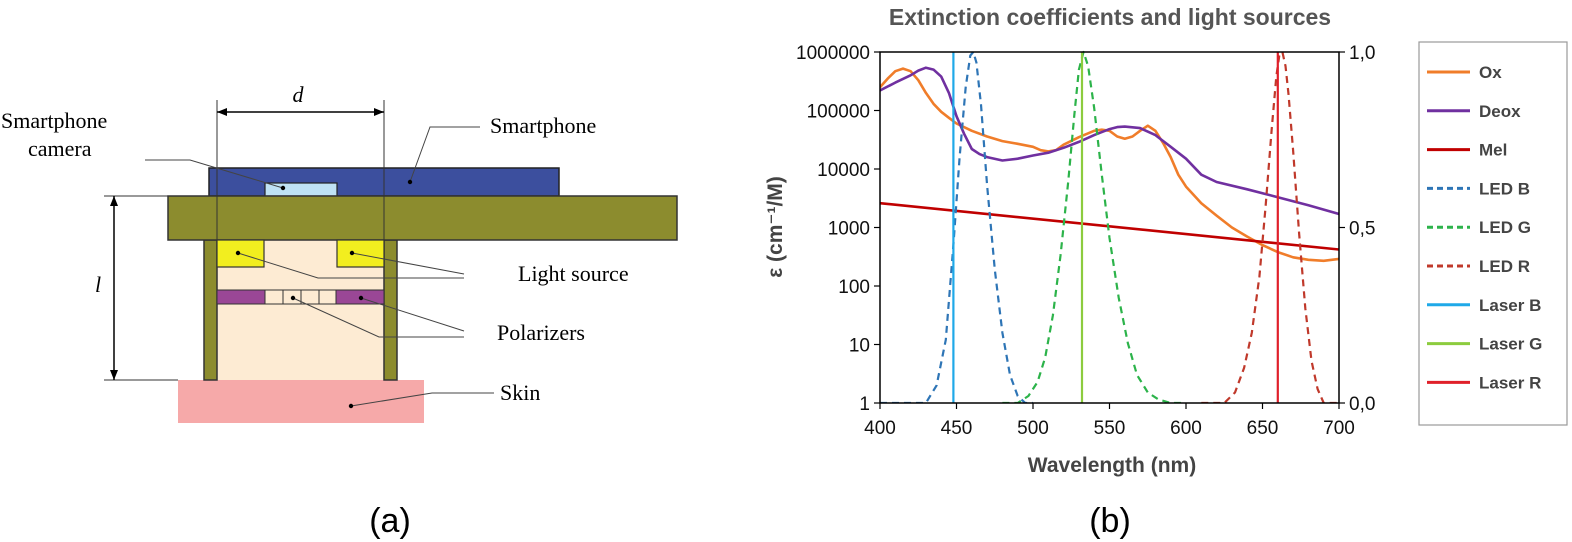  What do you see at coordinates (422, 399) in the screenshot?
I see `leader-skin` at bounding box center [422, 399].